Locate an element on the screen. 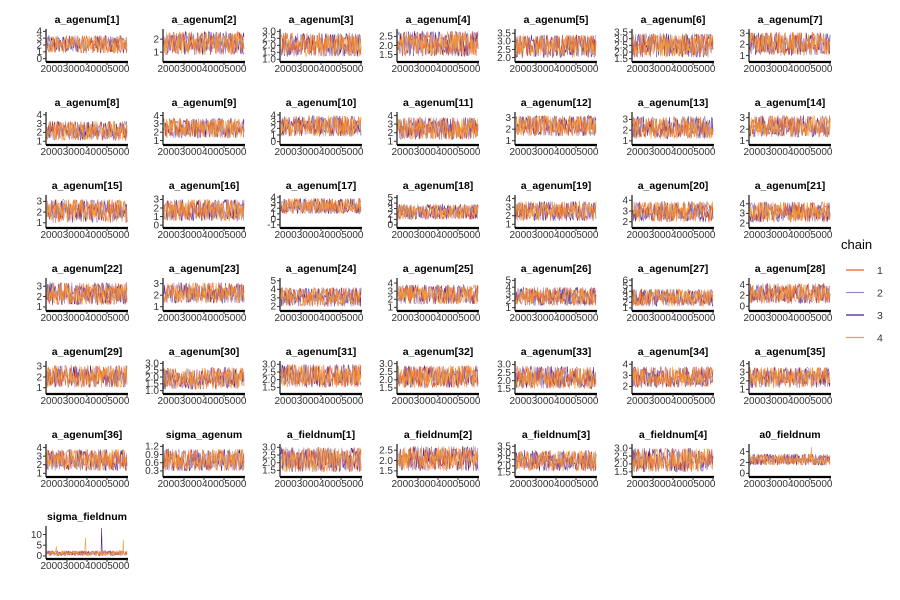  panel-title: a_fieldnum[1] is located at coordinates (321, 435).